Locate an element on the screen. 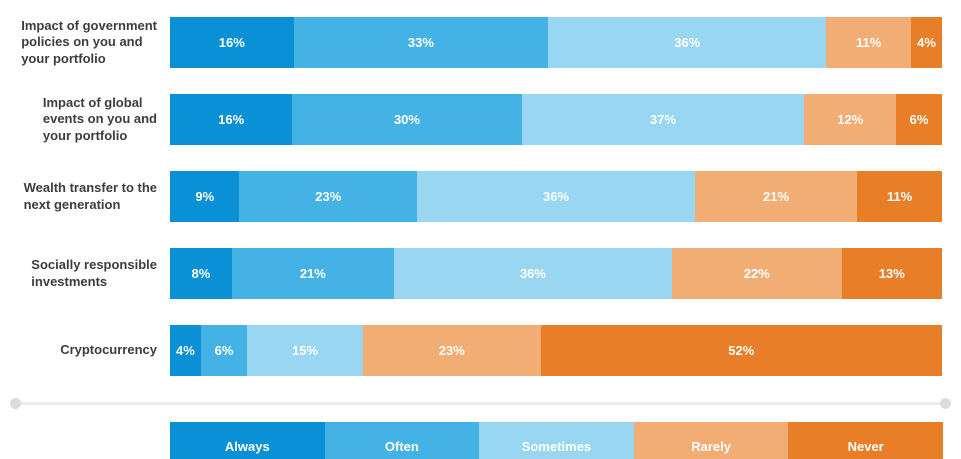  bar-segment-rarely: 22% is located at coordinates (756, 273).